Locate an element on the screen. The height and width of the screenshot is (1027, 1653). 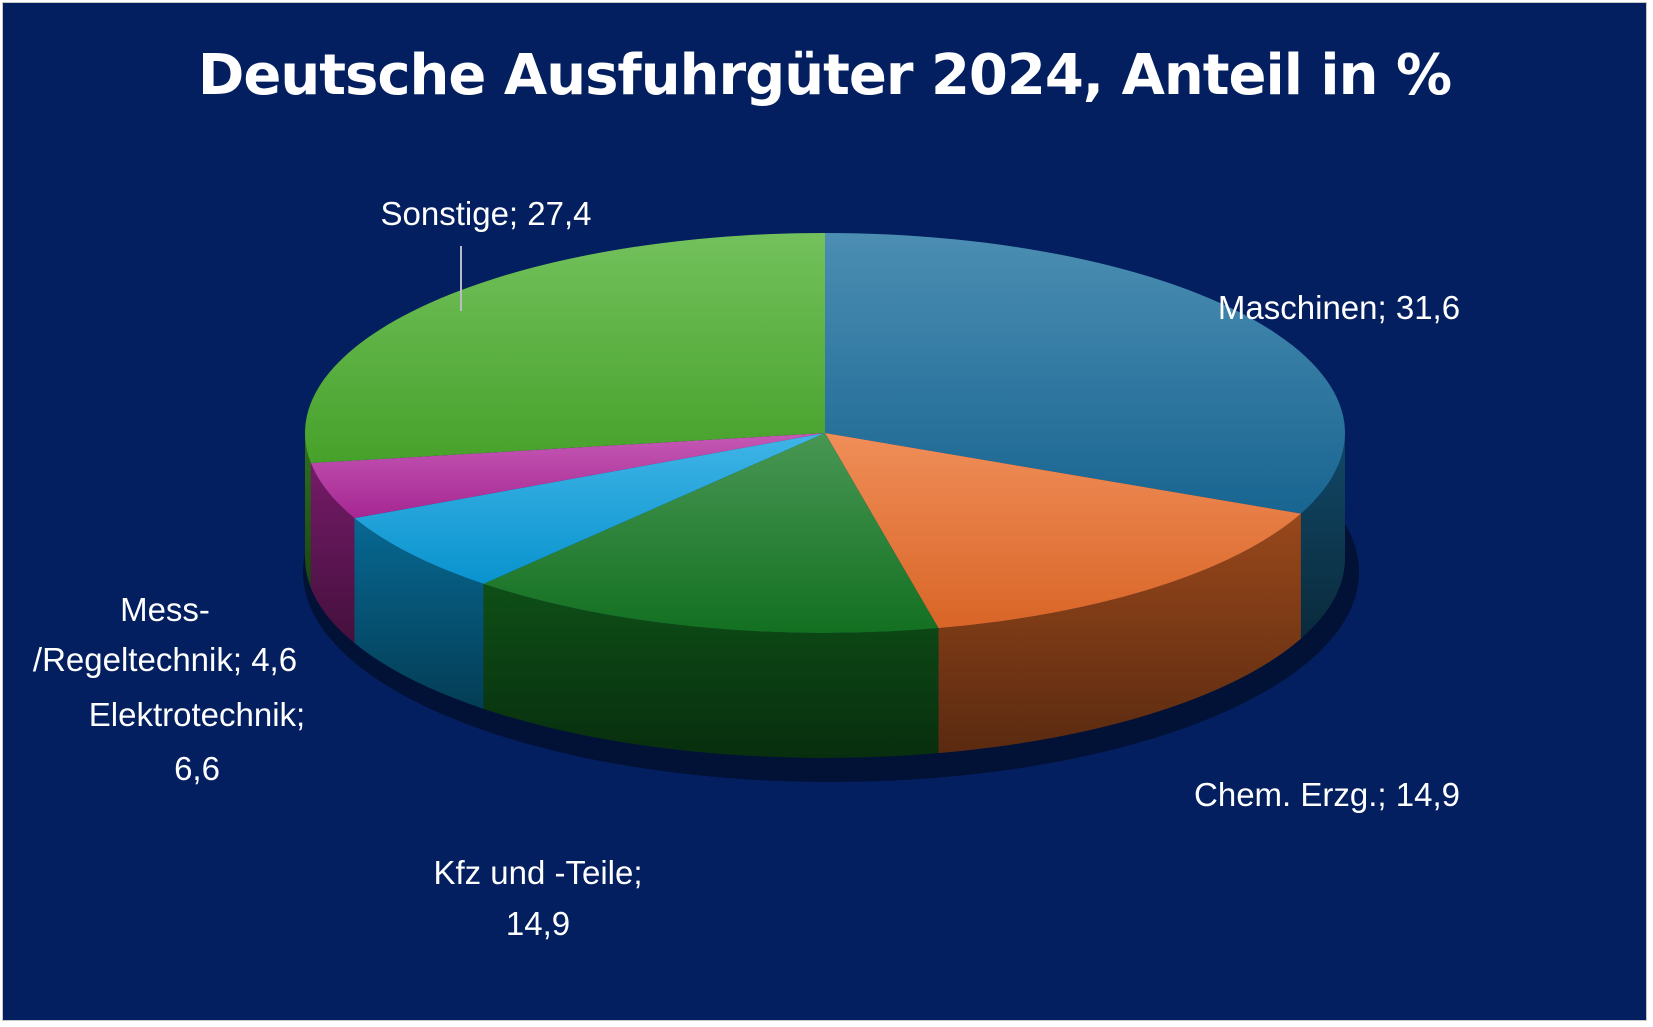
data-label-1: Chem. Erzg.; 14,9 is located at coordinates (1327, 794).